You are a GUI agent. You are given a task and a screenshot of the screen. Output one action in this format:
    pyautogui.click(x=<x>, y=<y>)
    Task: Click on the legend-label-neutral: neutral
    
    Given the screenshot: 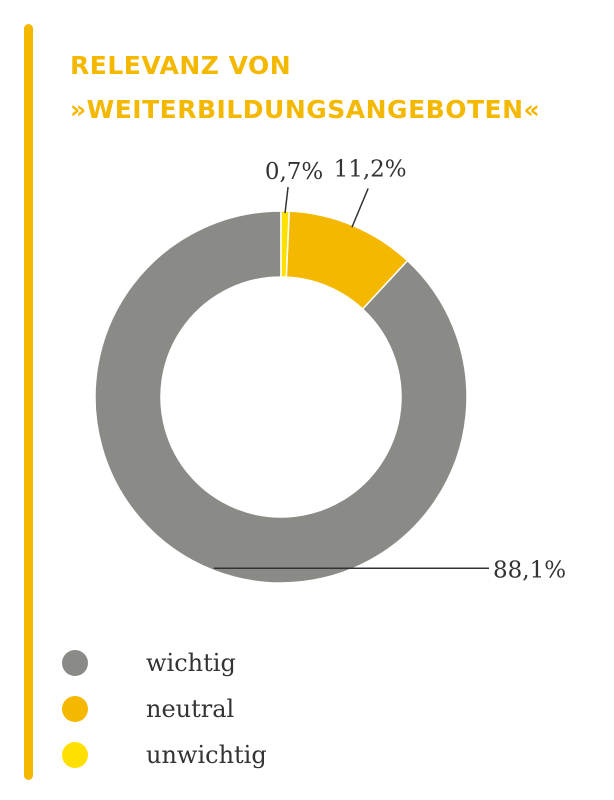 What is the action you would take?
    pyautogui.click(x=190, y=709)
    